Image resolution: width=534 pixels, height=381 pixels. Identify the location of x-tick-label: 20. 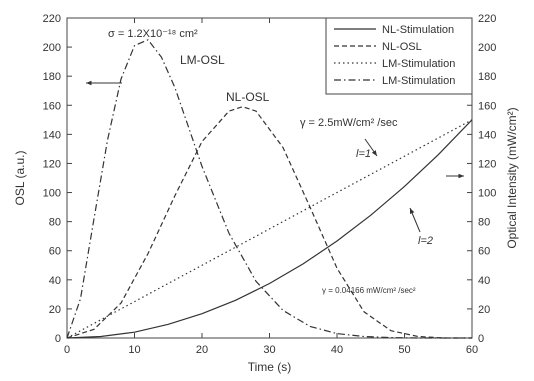
(202, 350).